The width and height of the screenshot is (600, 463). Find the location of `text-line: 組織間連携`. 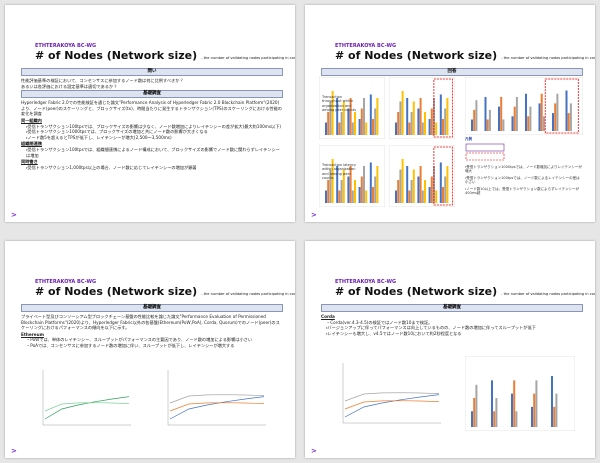

text-line: 組織間連携 is located at coordinates (31, 144).